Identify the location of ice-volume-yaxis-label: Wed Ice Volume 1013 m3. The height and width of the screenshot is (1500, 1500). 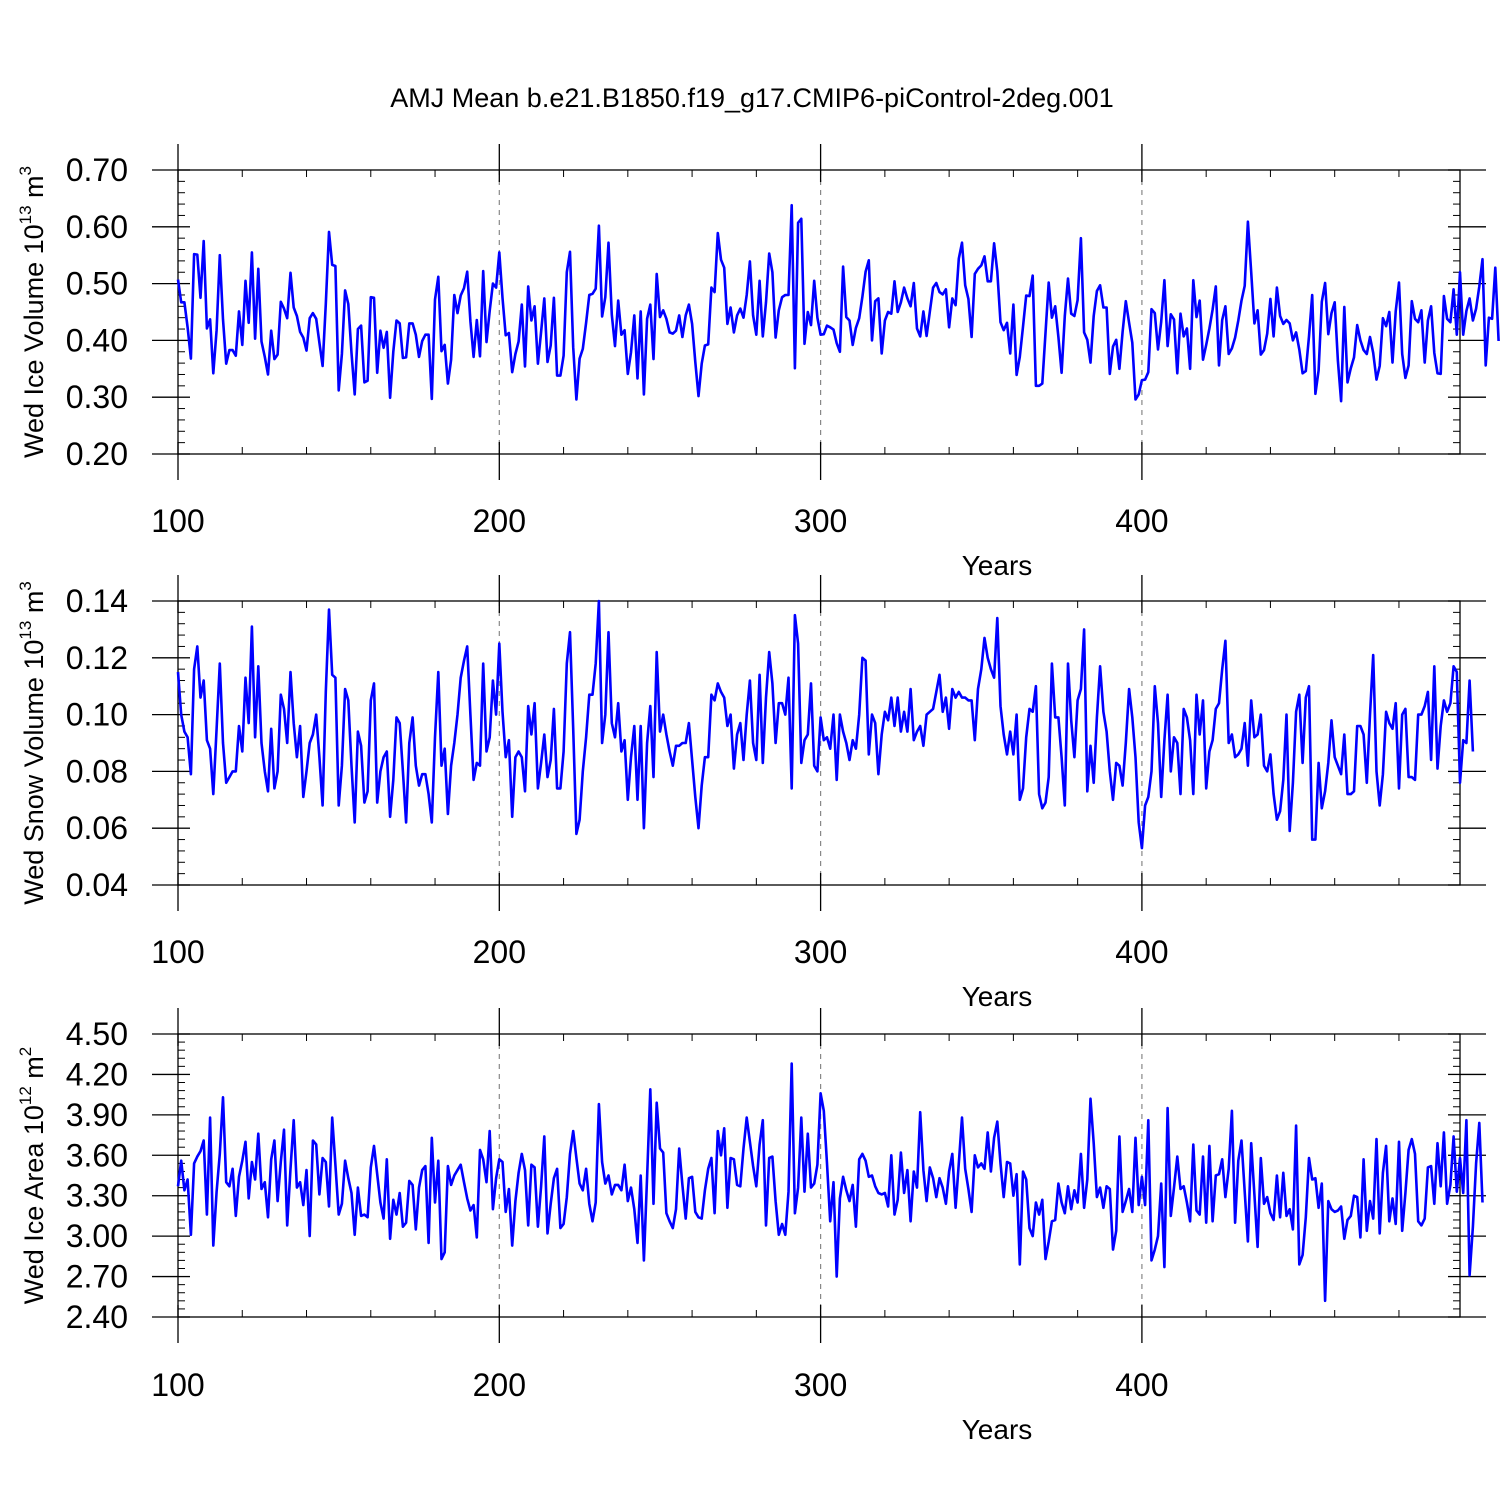
(32, 312).